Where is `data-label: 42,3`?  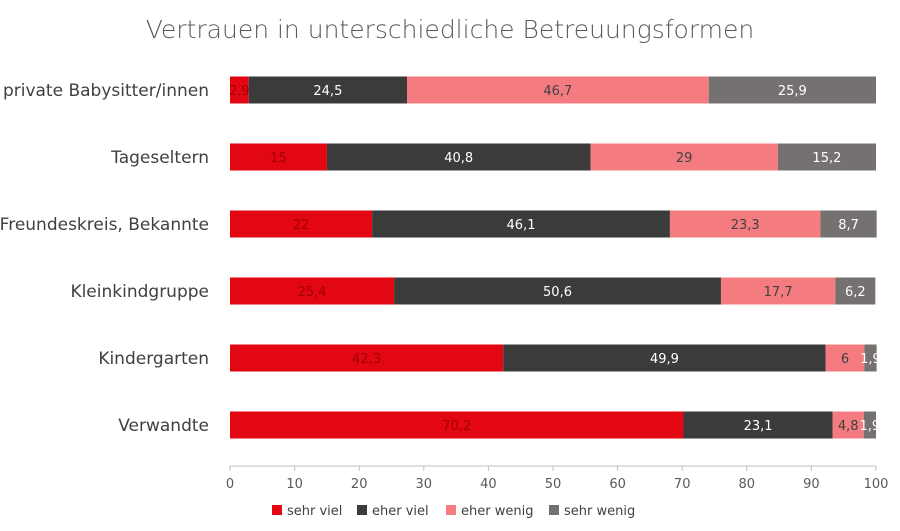
data-label: 42,3 is located at coordinates (366, 359).